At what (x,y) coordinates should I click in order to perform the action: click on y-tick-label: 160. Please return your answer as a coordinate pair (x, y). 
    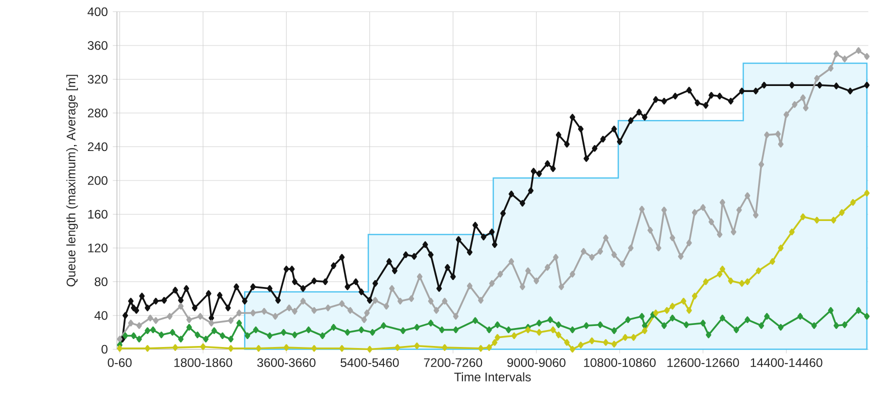
    Looking at the image, I should click on (98, 214).